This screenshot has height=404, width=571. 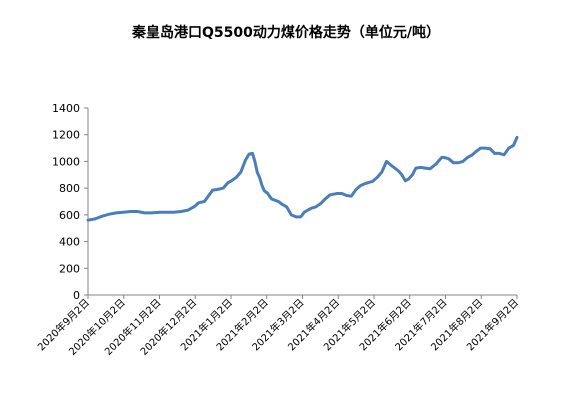 What do you see at coordinates (66, 108) in the screenshot?
I see `y-tick-label: 1400` at bounding box center [66, 108].